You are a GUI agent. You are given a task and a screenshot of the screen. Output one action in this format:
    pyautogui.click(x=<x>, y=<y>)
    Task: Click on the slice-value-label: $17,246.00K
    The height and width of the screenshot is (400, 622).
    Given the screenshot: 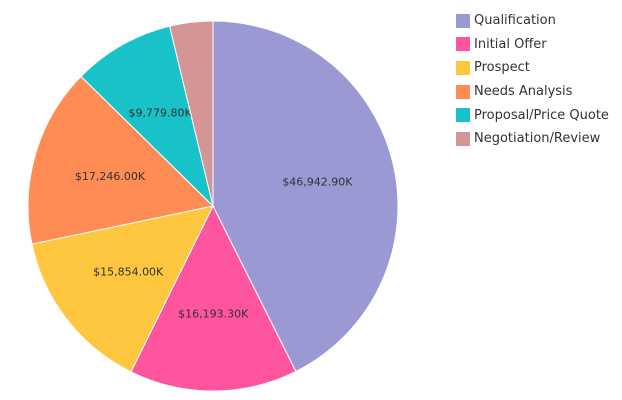 What is the action you would take?
    pyautogui.click(x=110, y=176)
    